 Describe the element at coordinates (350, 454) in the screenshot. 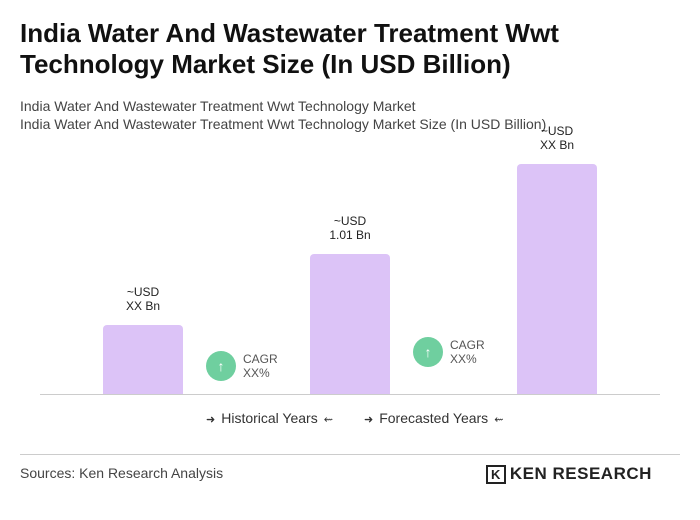

I see `divider` at that location.